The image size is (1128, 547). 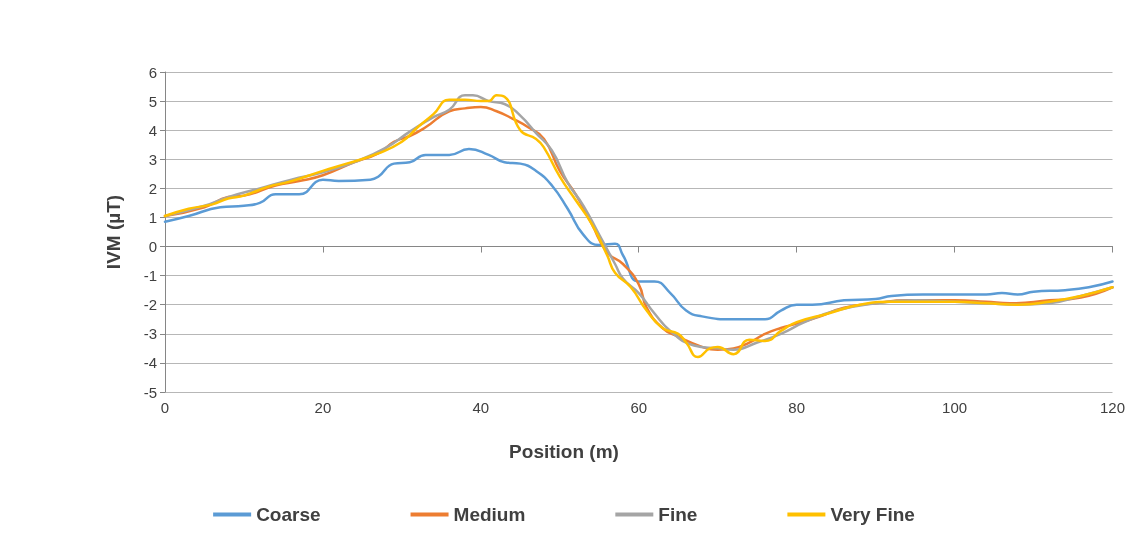 What do you see at coordinates (481, 407) in the screenshot?
I see `x-tick-label: 40` at bounding box center [481, 407].